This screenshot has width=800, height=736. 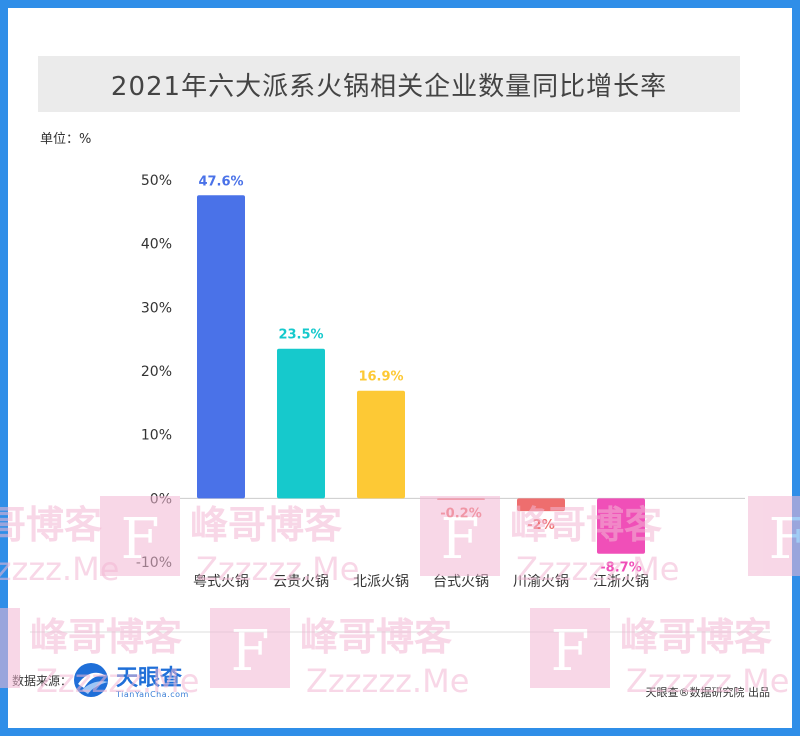 I want to click on title-bar: 2021年六大派系火锅相关企业数量同比增长率, so click(x=389, y=84).